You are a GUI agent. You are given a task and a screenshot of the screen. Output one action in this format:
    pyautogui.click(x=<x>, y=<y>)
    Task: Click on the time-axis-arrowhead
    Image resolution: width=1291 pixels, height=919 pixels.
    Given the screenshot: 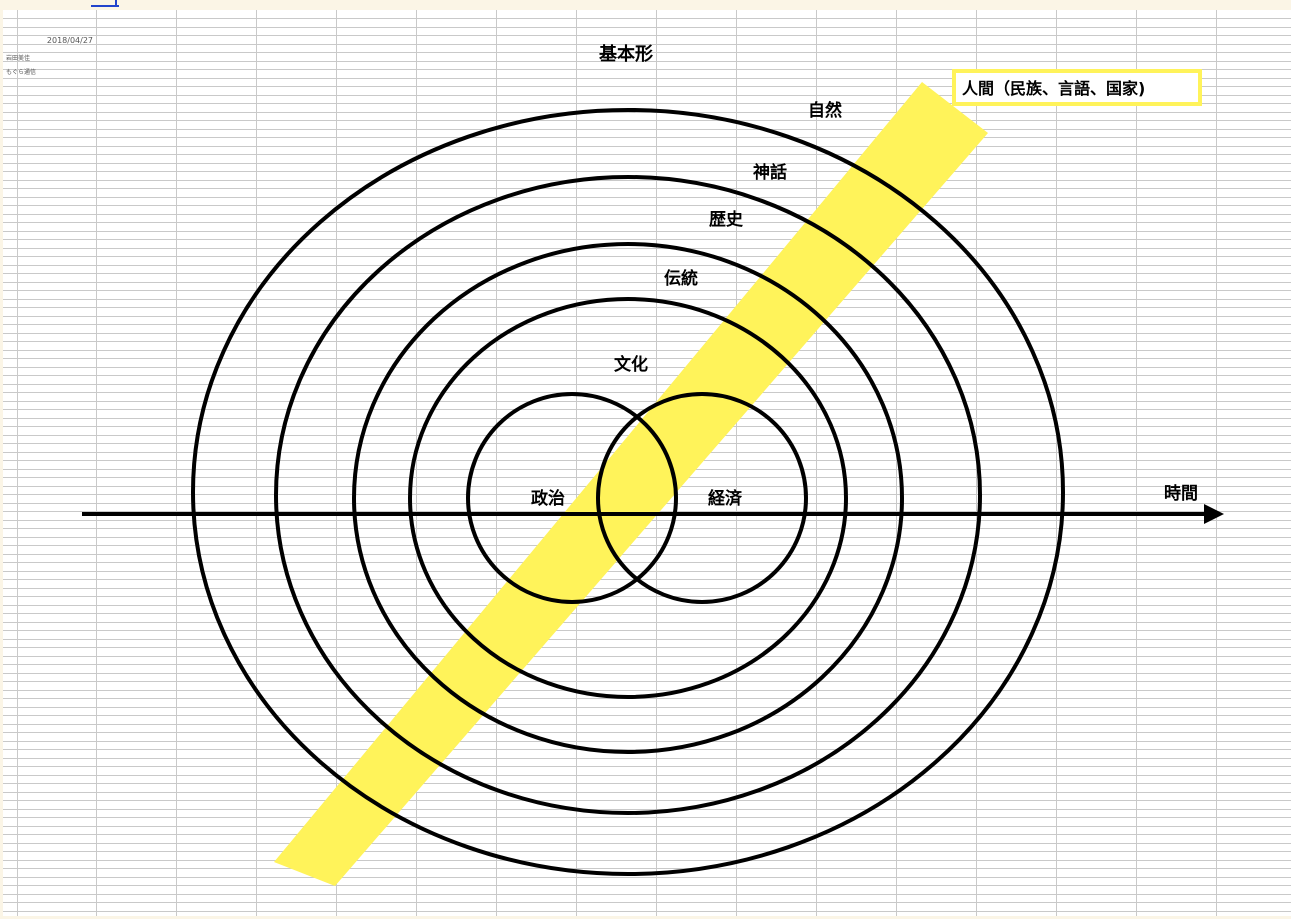 What is the action you would take?
    pyautogui.click(x=1214, y=514)
    